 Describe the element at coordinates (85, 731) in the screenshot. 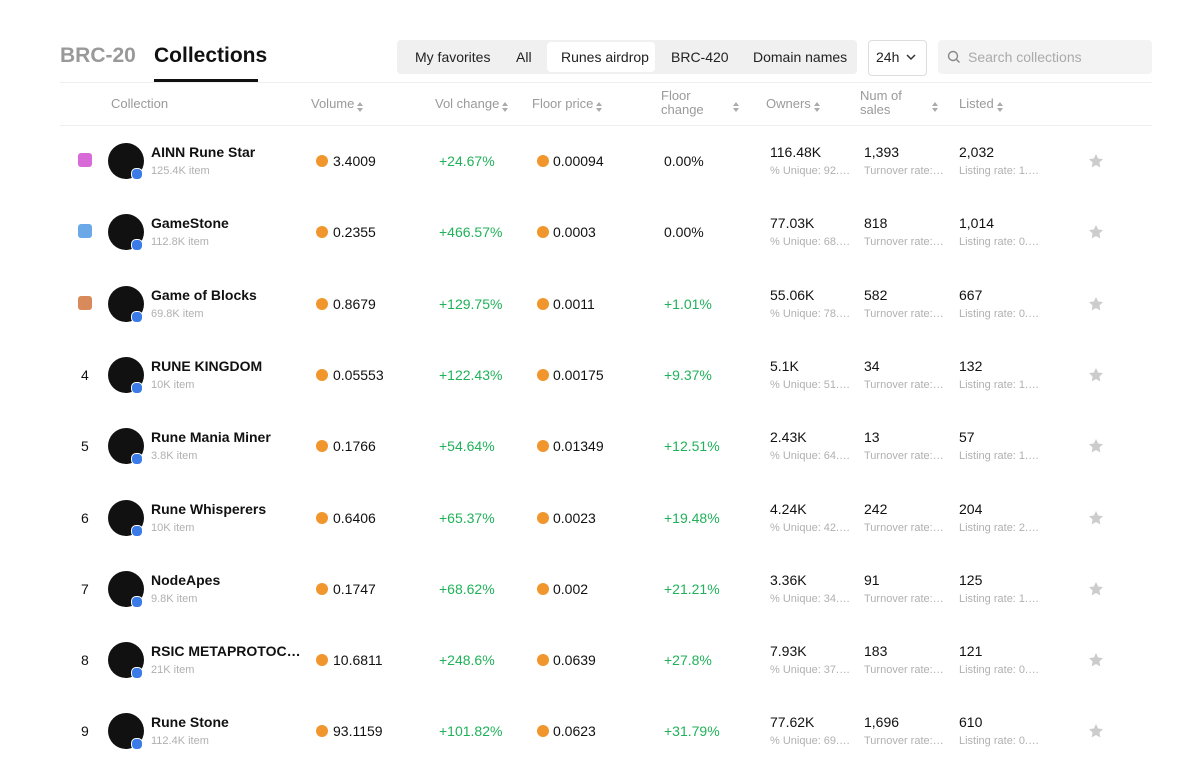

I see `rank: 9` at that location.